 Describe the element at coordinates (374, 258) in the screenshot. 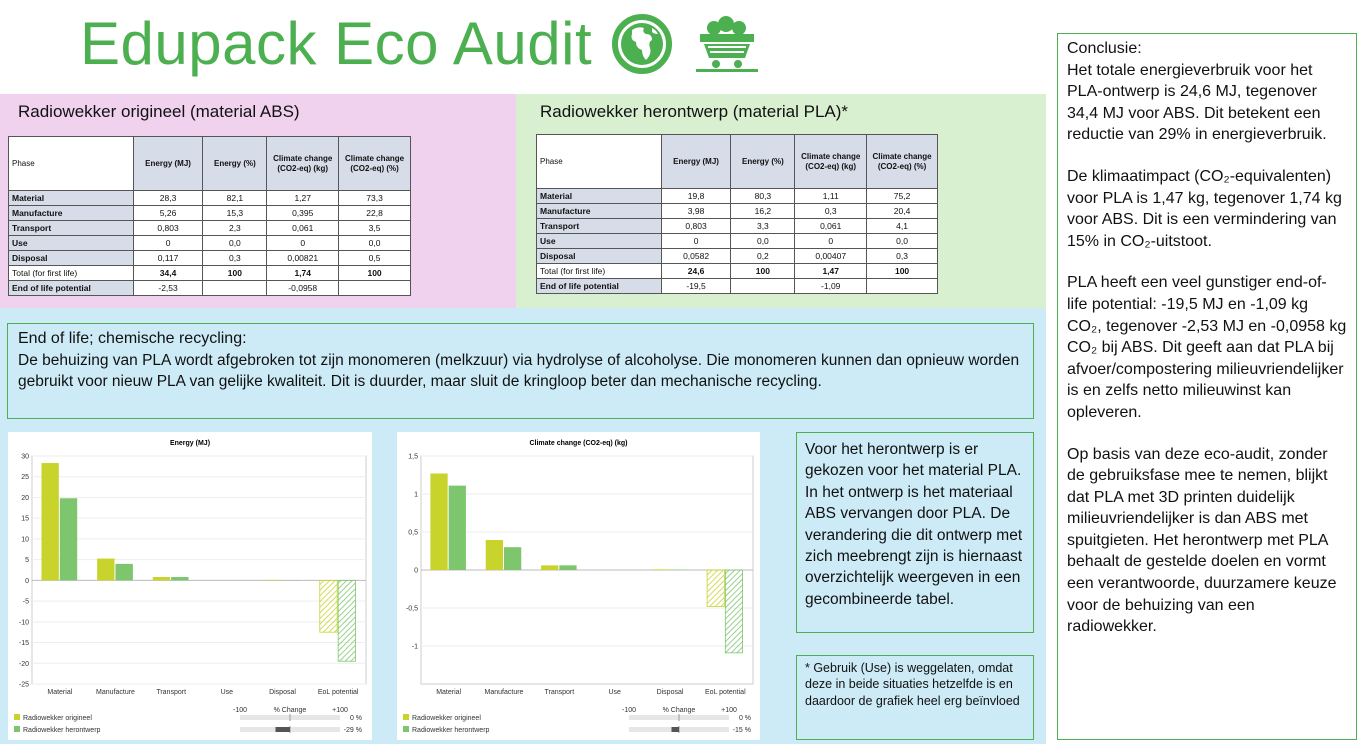

I see `table-cell: 0,5` at that location.